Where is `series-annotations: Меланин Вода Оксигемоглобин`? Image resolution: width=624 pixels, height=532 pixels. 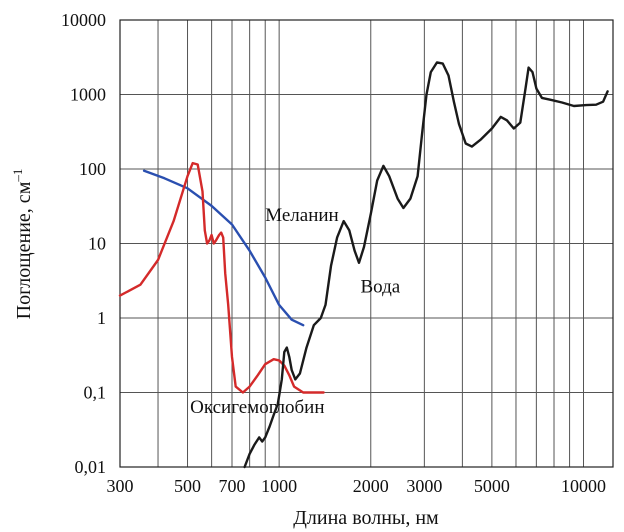 series-annotations: Меланин Вода Оксигемоглобин is located at coordinates (295, 311).